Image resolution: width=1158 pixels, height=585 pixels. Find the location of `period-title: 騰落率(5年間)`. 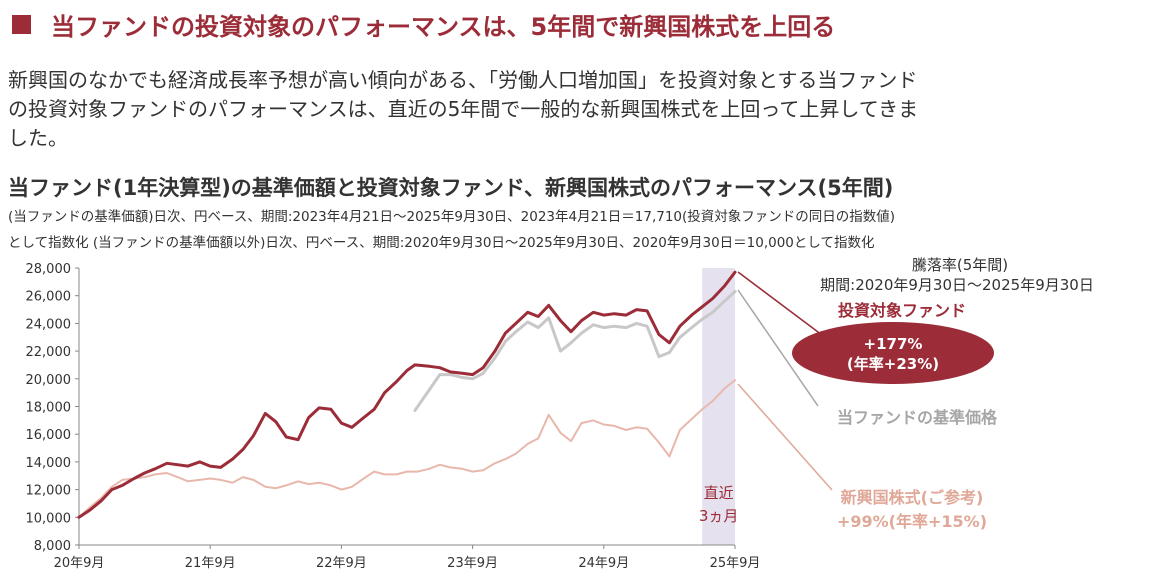

period-title: 騰落率(5年間) is located at coordinates (960, 265).